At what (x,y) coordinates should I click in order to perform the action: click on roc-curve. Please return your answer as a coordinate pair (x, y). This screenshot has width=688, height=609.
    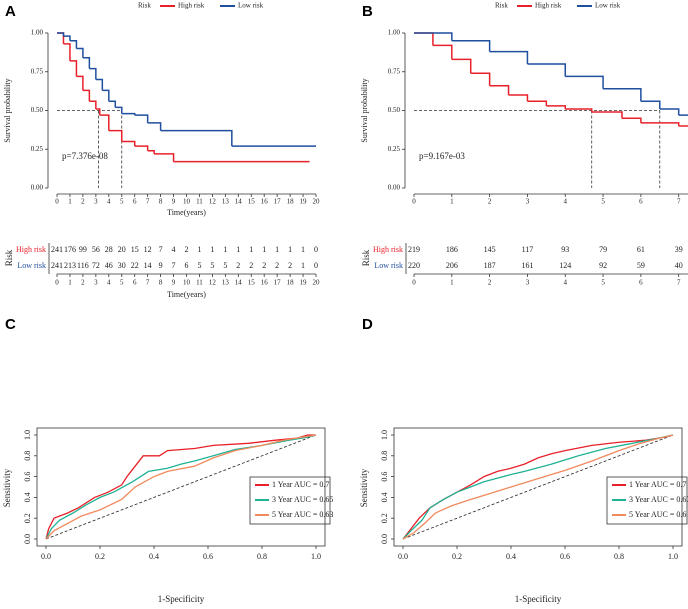
    Looking at the image, I should click on (538, 487).